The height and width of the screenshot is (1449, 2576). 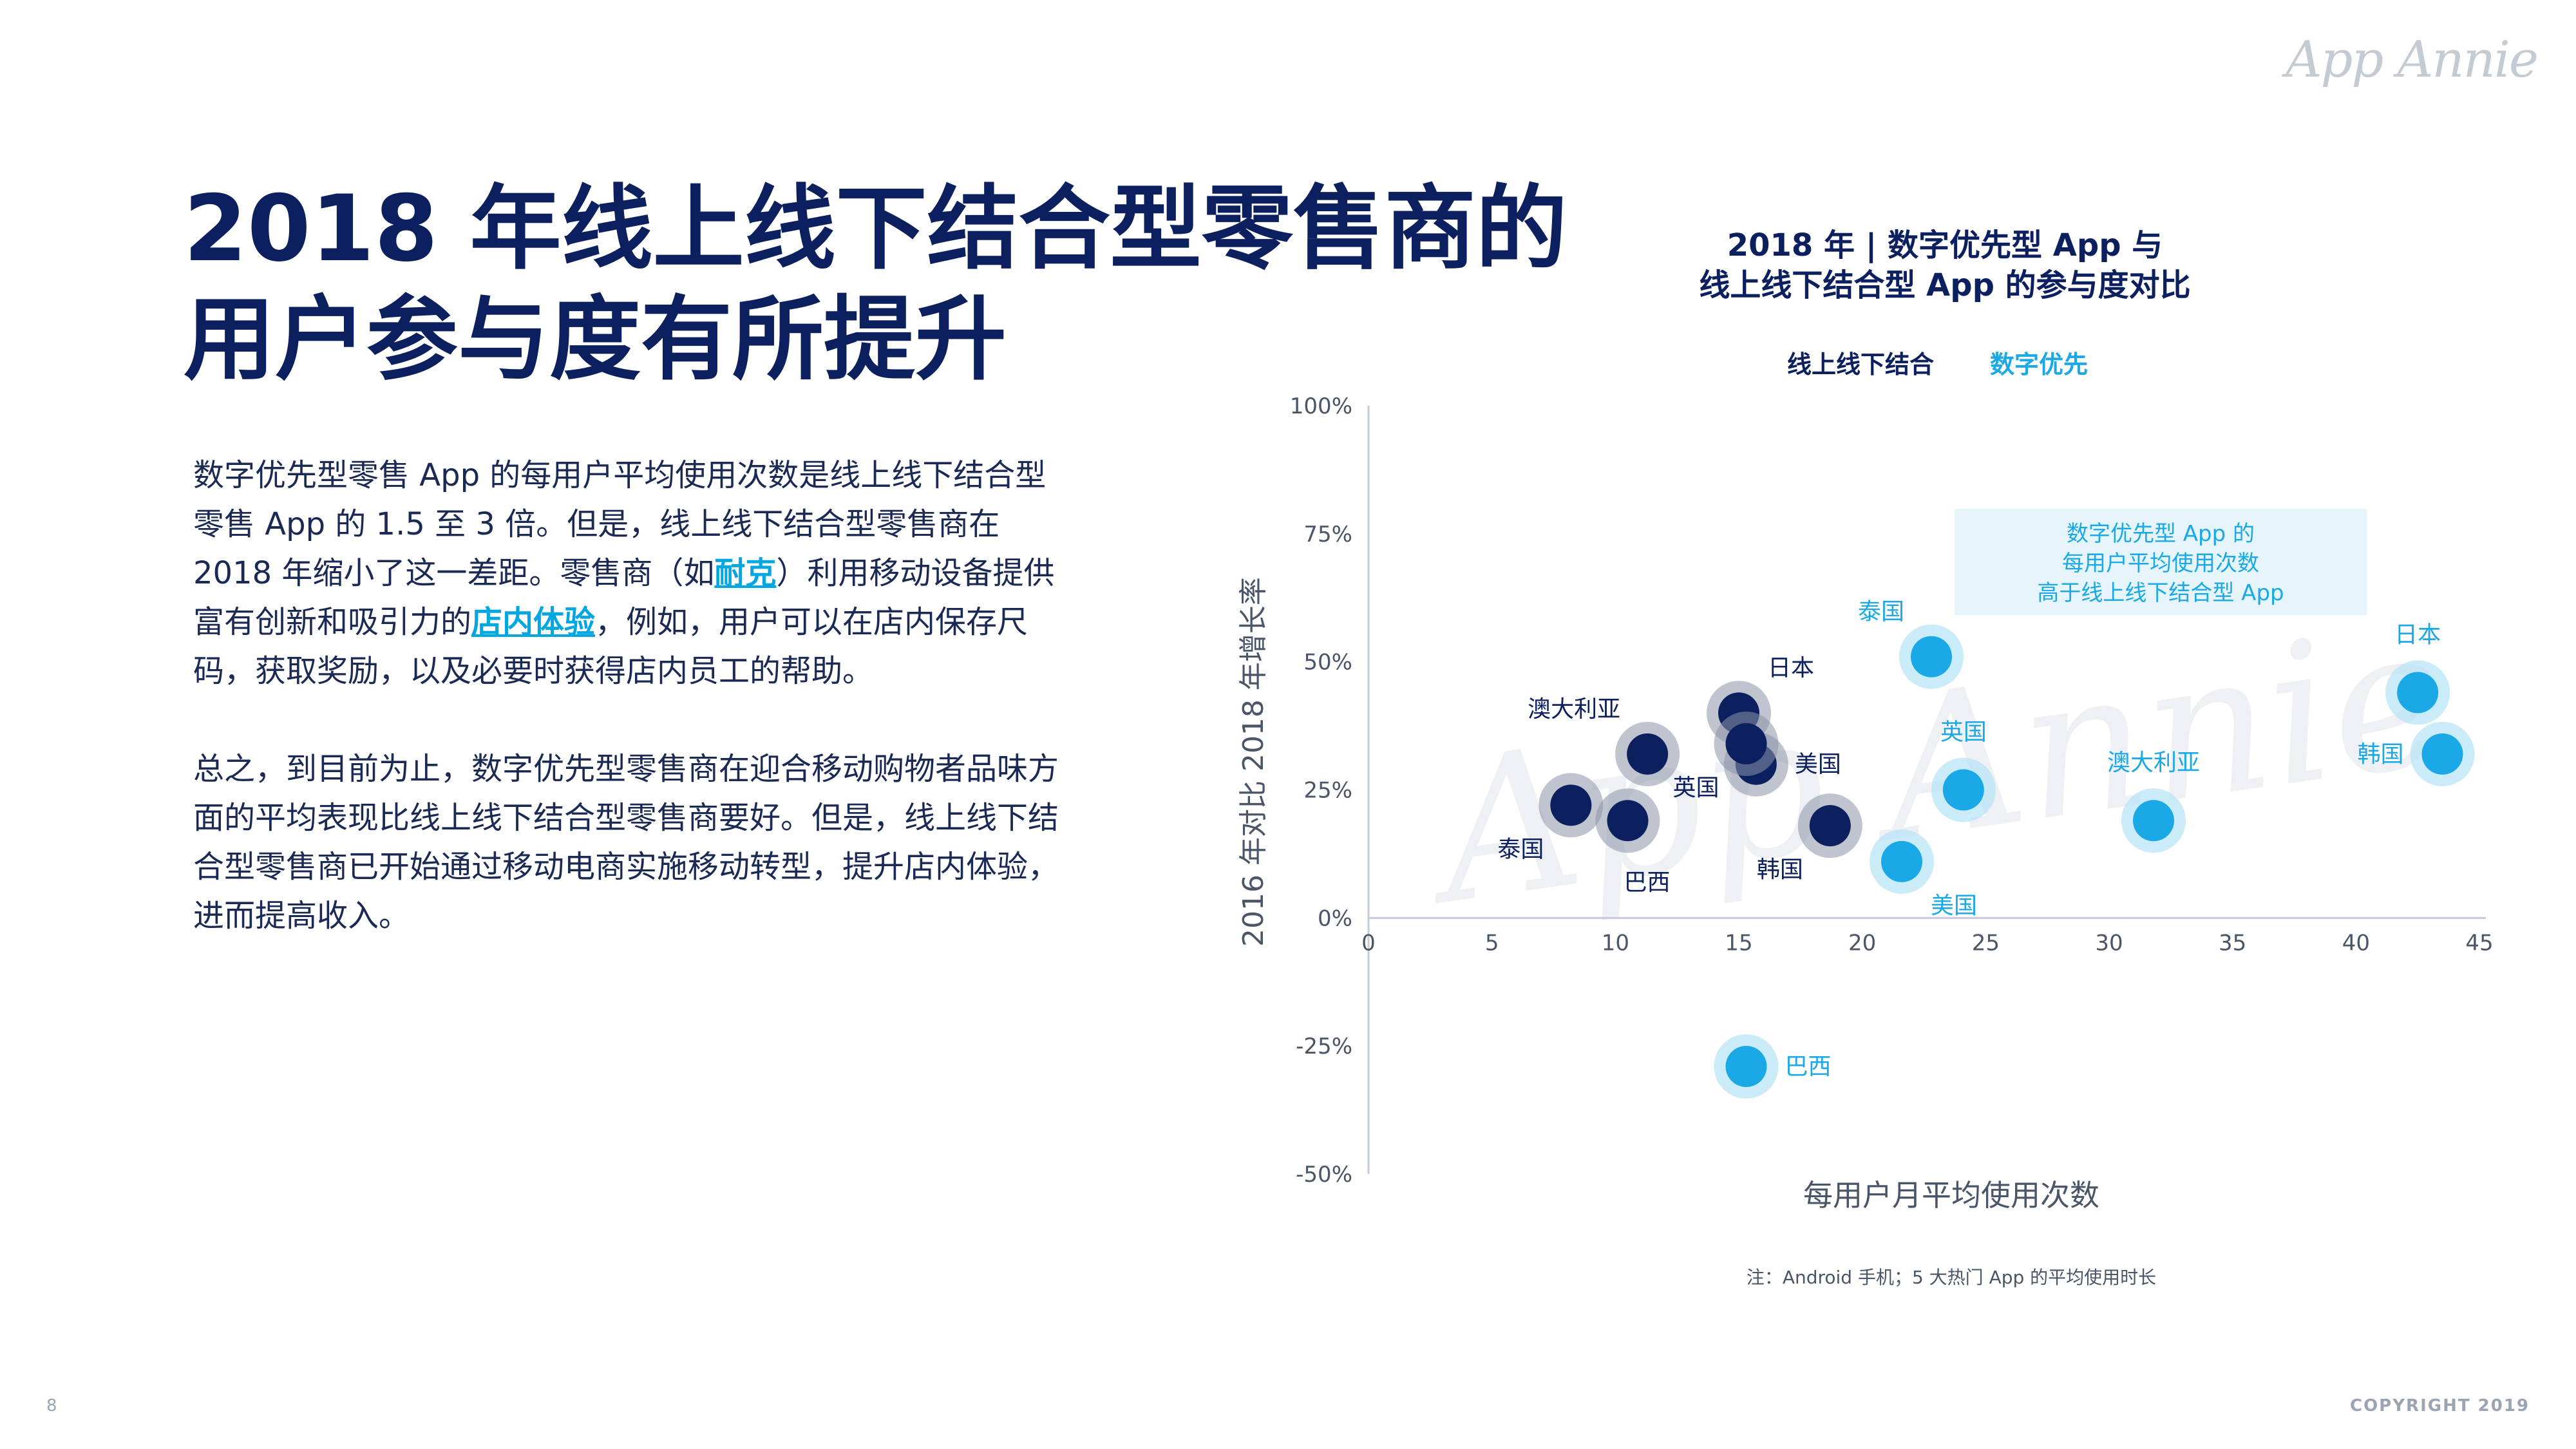 I want to click on page-title-line-2: 用户参与度有所提升, so click(x=595, y=340).